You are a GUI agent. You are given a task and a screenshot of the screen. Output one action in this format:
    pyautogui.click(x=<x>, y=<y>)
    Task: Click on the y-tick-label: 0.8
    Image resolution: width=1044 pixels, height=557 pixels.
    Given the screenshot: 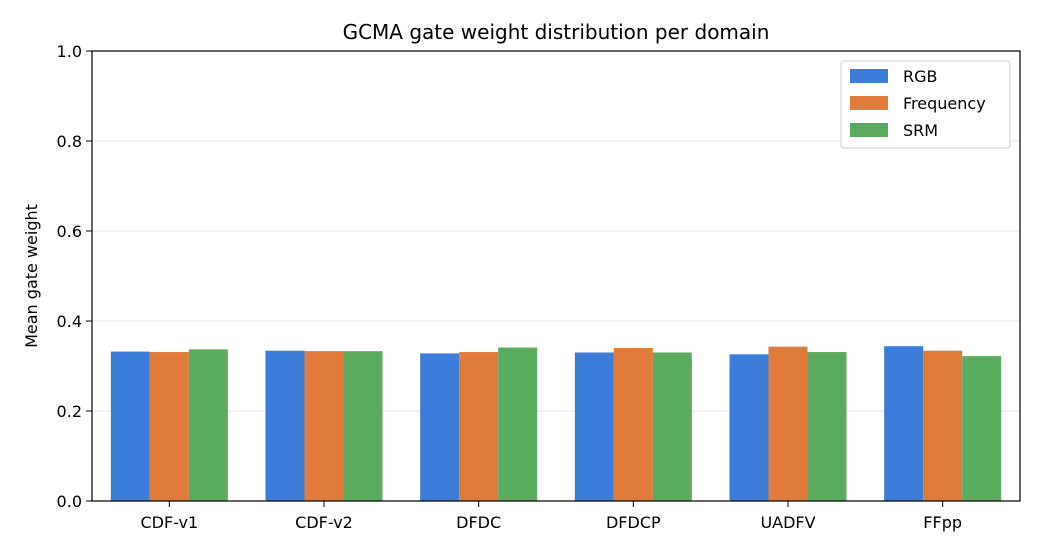 What is the action you would take?
    pyautogui.click(x=69, y=141)
    